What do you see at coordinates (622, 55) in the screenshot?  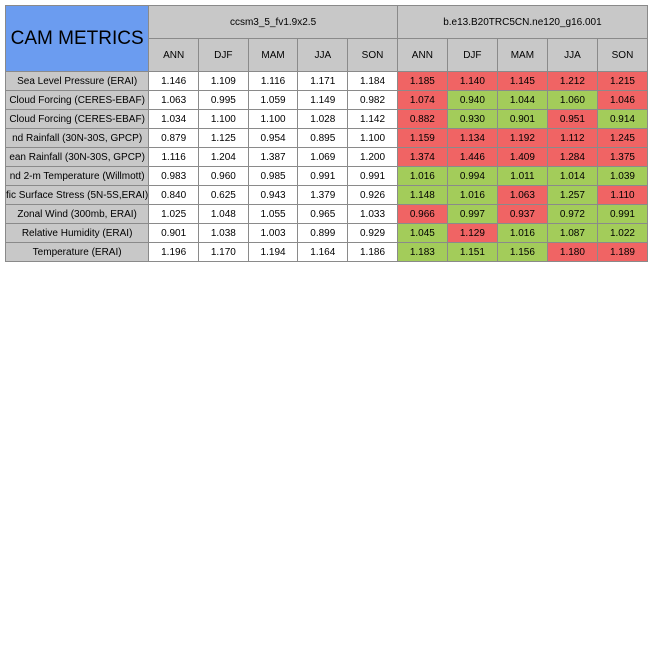 I see `season-header-test-son: SON` at bounding box center [622, 55].